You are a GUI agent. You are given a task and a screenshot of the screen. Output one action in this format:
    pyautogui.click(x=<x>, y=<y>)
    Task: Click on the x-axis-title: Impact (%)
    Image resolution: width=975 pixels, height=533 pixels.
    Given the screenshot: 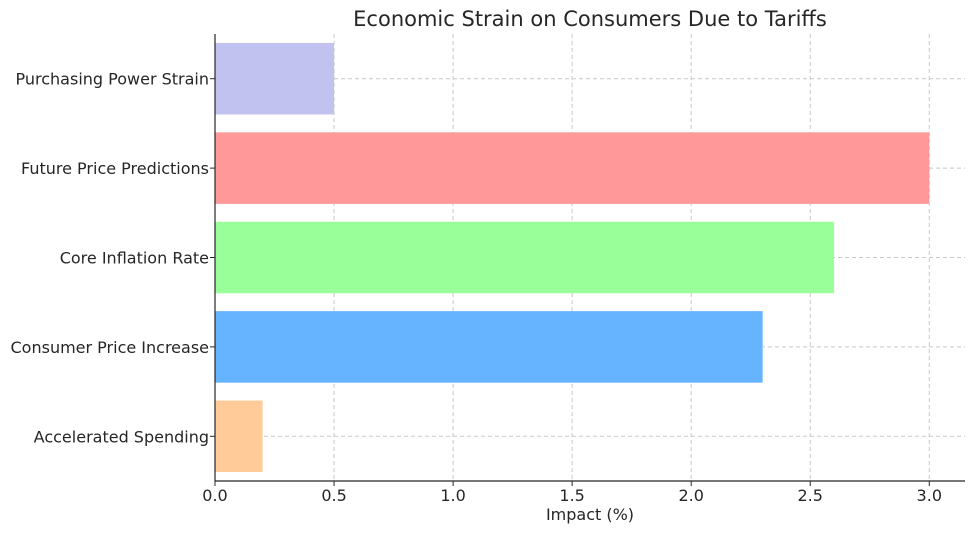 What is the action you would take?
    pyautogui.click(x=590, y=514)
    